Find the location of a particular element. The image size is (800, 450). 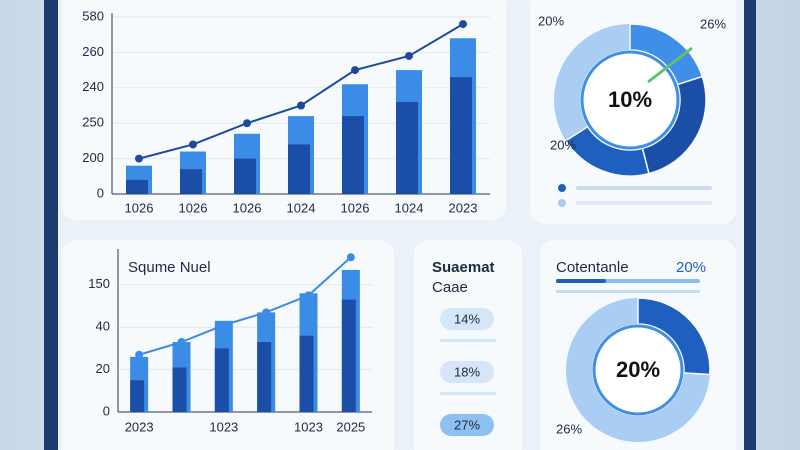

y-tick-label: 40 is located at coordinates (103, 326).